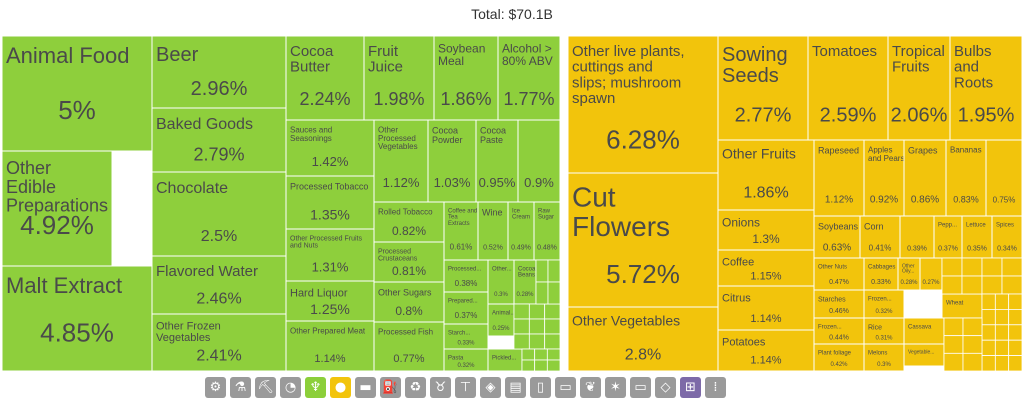  What do you see at coordinates (839, 304) in the screenshot?
I see `treemap-cell-starches: Starches 0.46%` at bounding box center [839, 304].